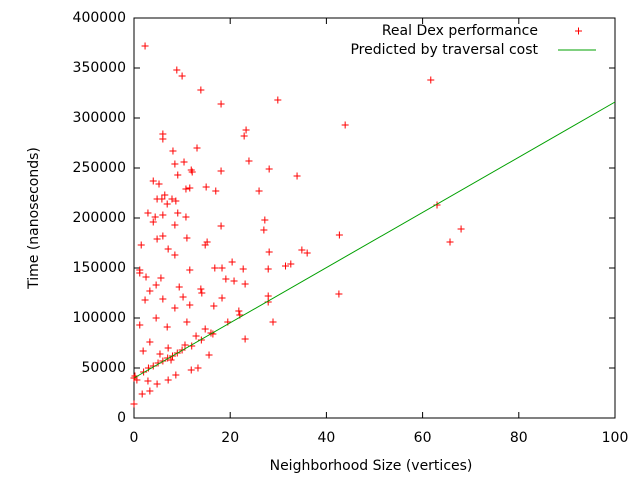 This screenshot has width=640, height=484. I want to click on y-tick-label: 300000, so click(99, 118).